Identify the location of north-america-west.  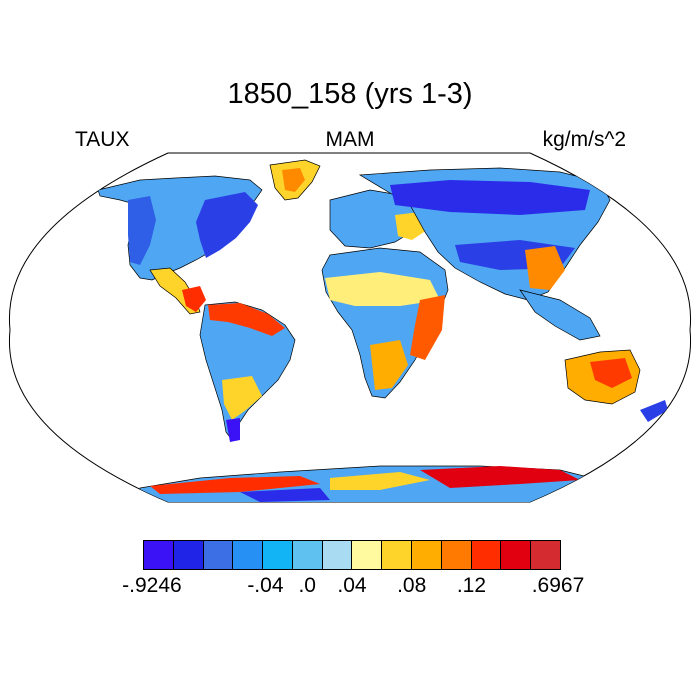
(142, 230).